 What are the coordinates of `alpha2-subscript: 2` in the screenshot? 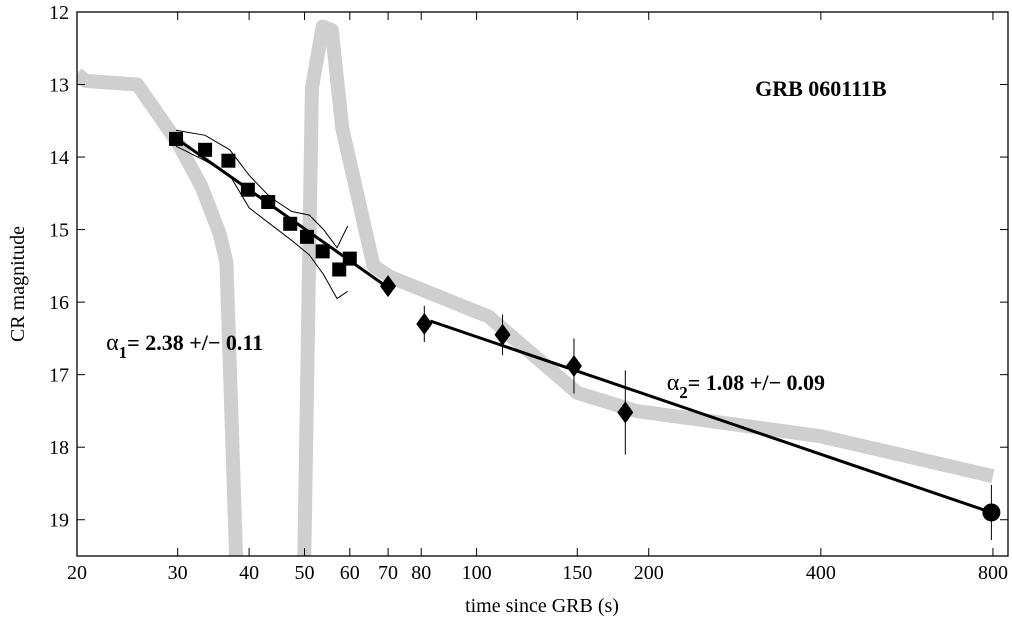 It's located at (683, 392).